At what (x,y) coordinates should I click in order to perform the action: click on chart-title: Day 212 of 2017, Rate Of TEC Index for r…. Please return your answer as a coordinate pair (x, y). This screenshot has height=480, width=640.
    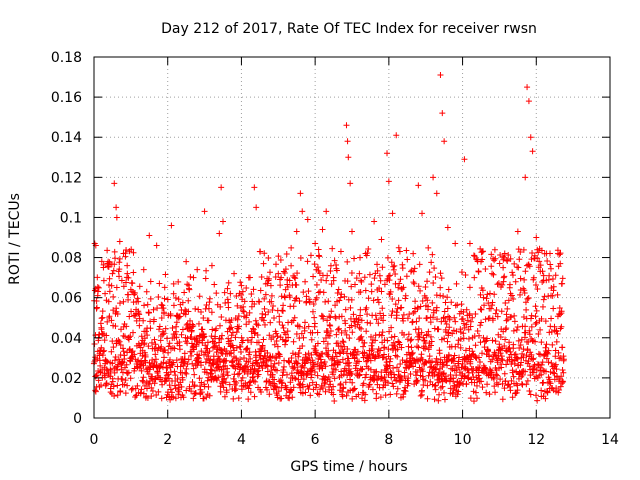
    Looking at the image, I should click on (349, 29).